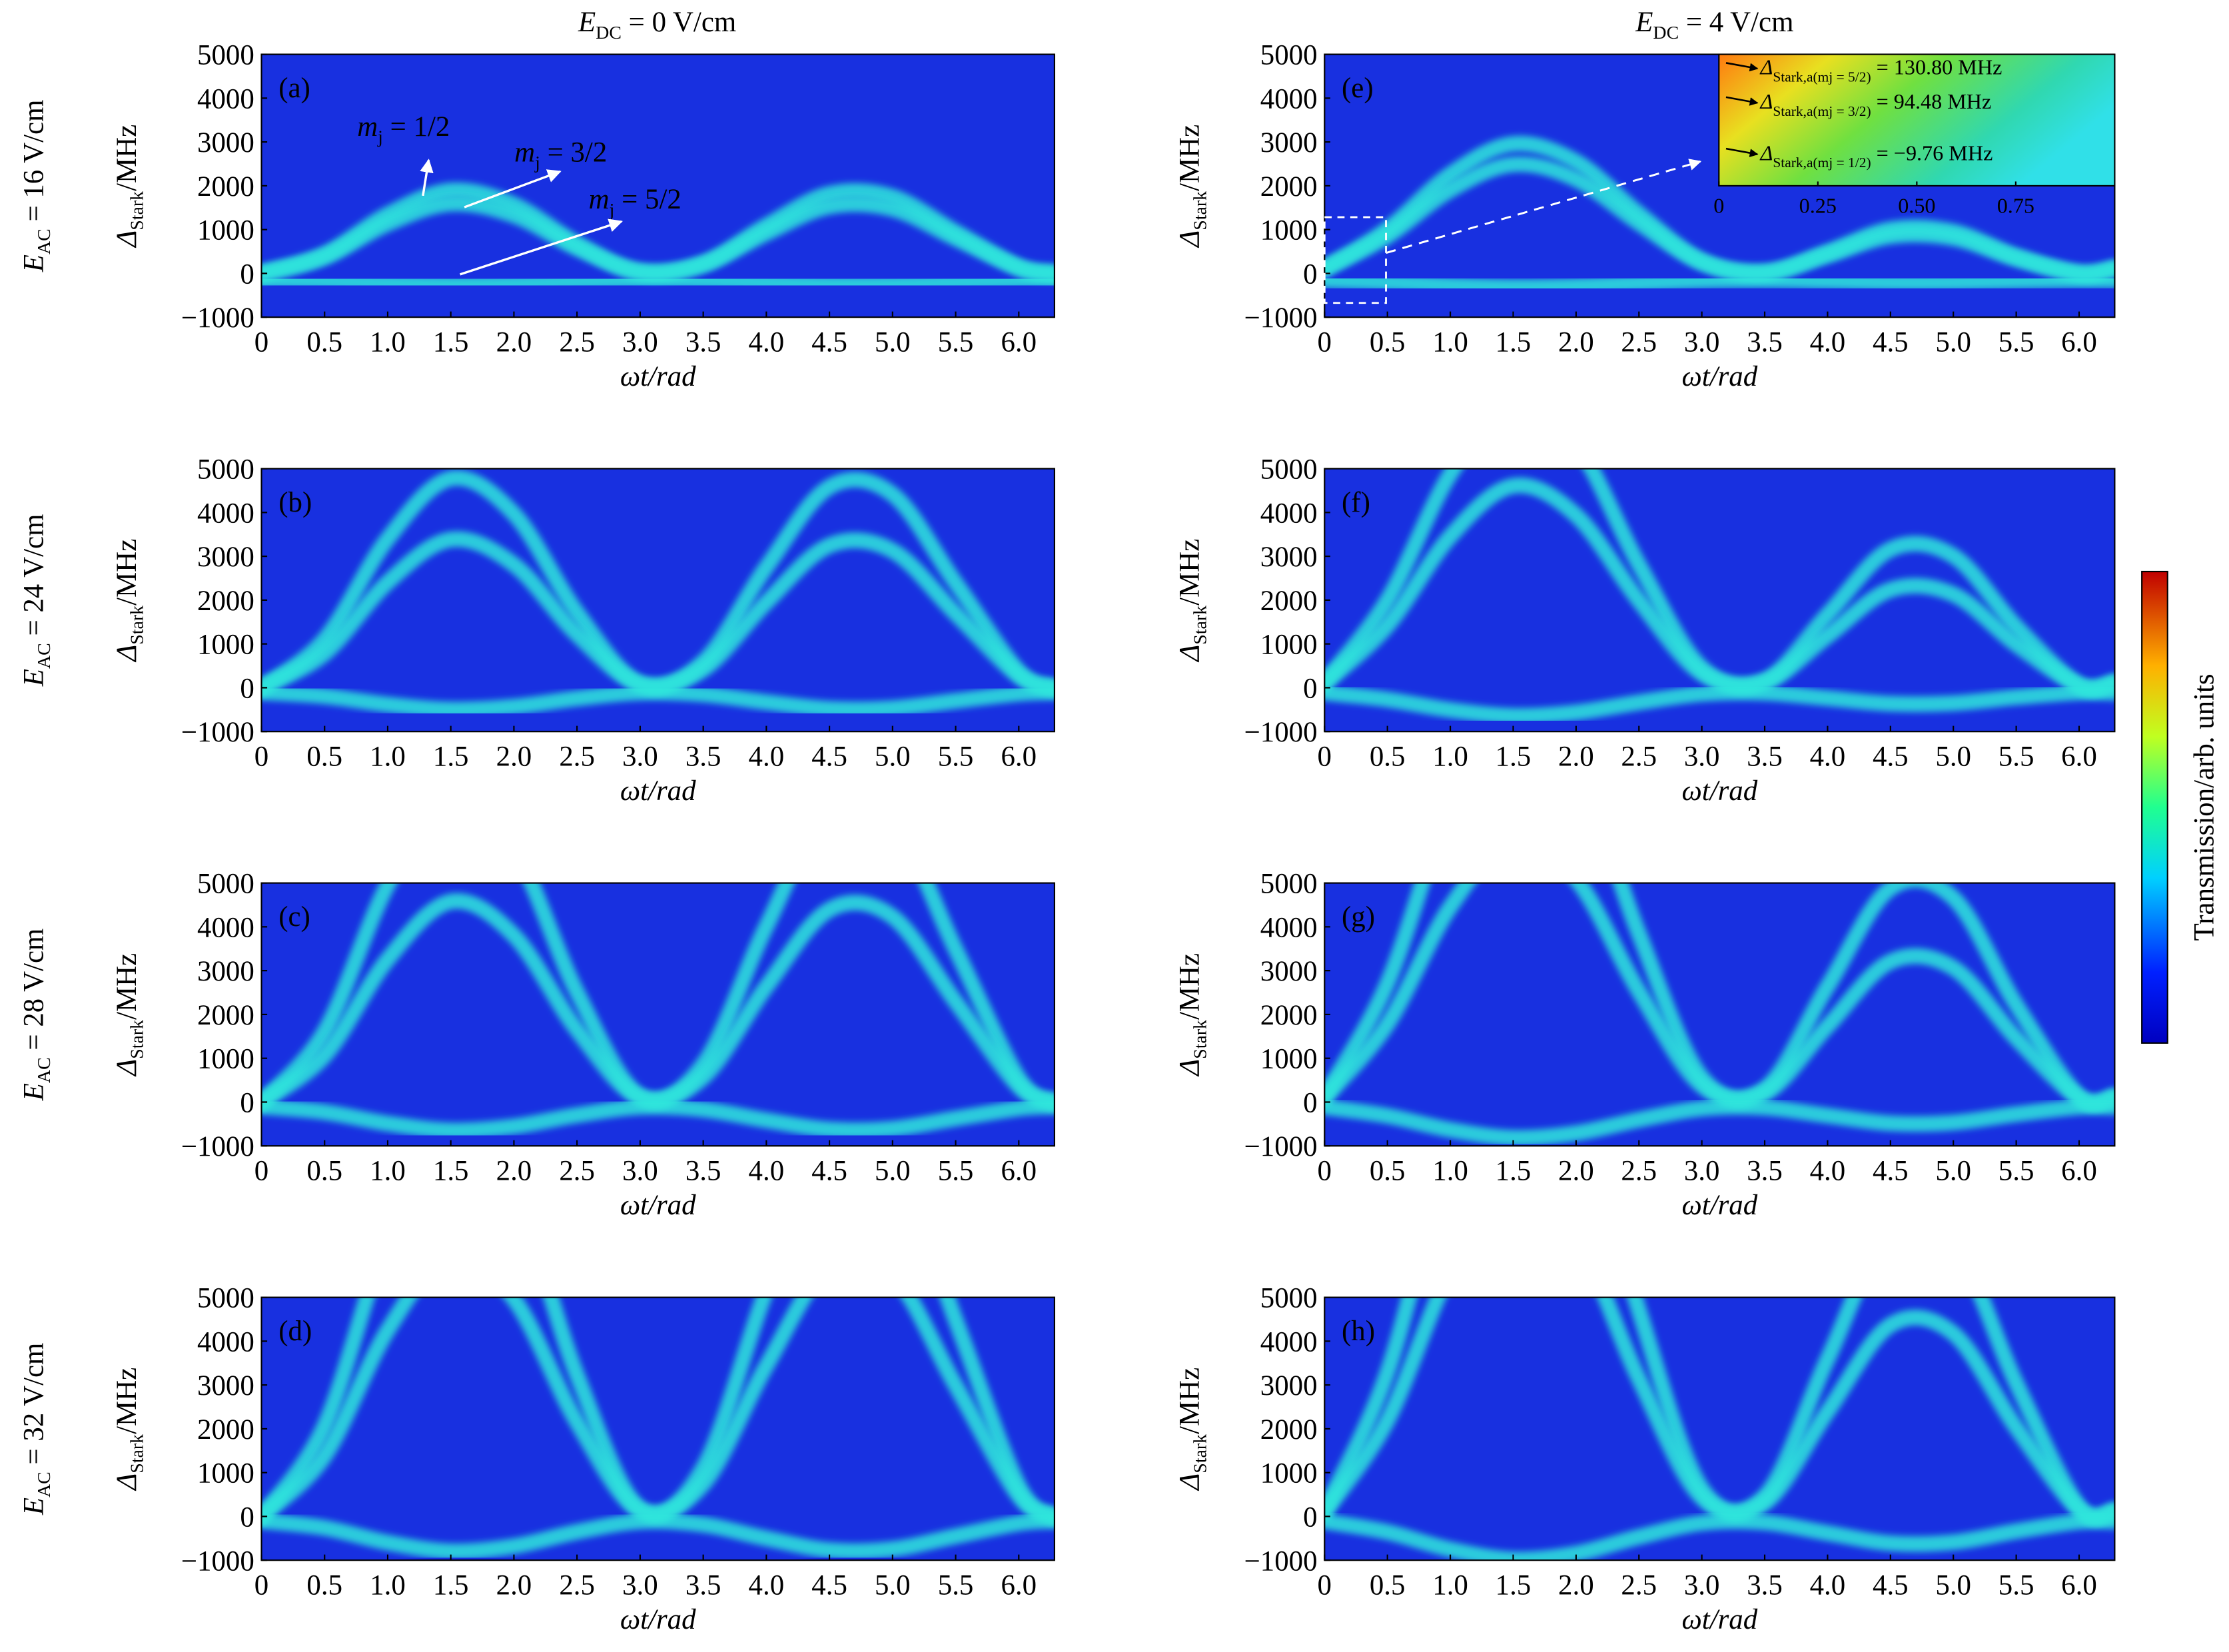  I want to click on inset-annotation-rest: = 130.80 MHz, so click(1937, 67).